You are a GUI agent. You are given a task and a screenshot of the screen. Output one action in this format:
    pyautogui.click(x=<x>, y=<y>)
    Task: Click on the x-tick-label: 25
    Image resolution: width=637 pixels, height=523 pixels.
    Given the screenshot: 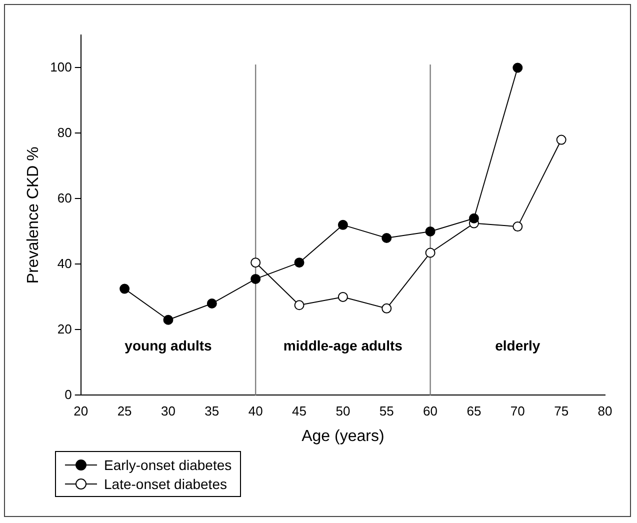 What is the action you would take?
    pyautogui.click(x=124, y=411)
    